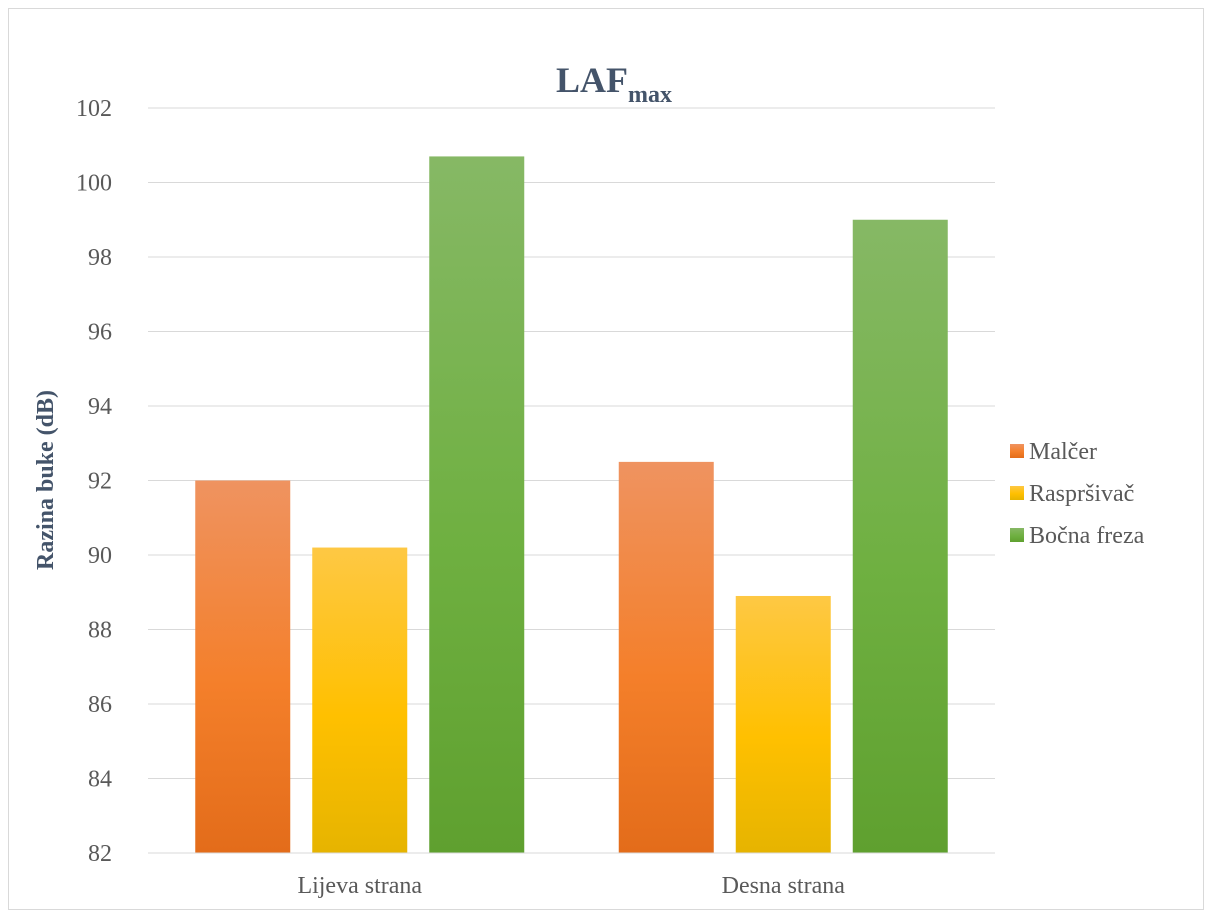  I want to click on y-tick-label: 86, so click(100, 705).